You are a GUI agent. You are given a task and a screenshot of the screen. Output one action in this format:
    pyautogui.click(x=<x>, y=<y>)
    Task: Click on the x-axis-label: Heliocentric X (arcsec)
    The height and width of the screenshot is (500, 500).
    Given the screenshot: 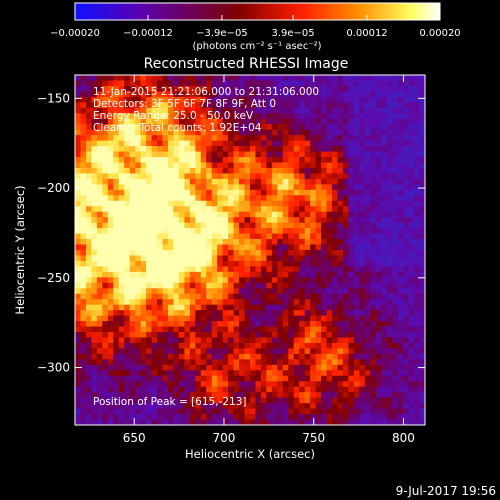 What is the action you would take?
    pyautogui.click(x=250, y=454)
    